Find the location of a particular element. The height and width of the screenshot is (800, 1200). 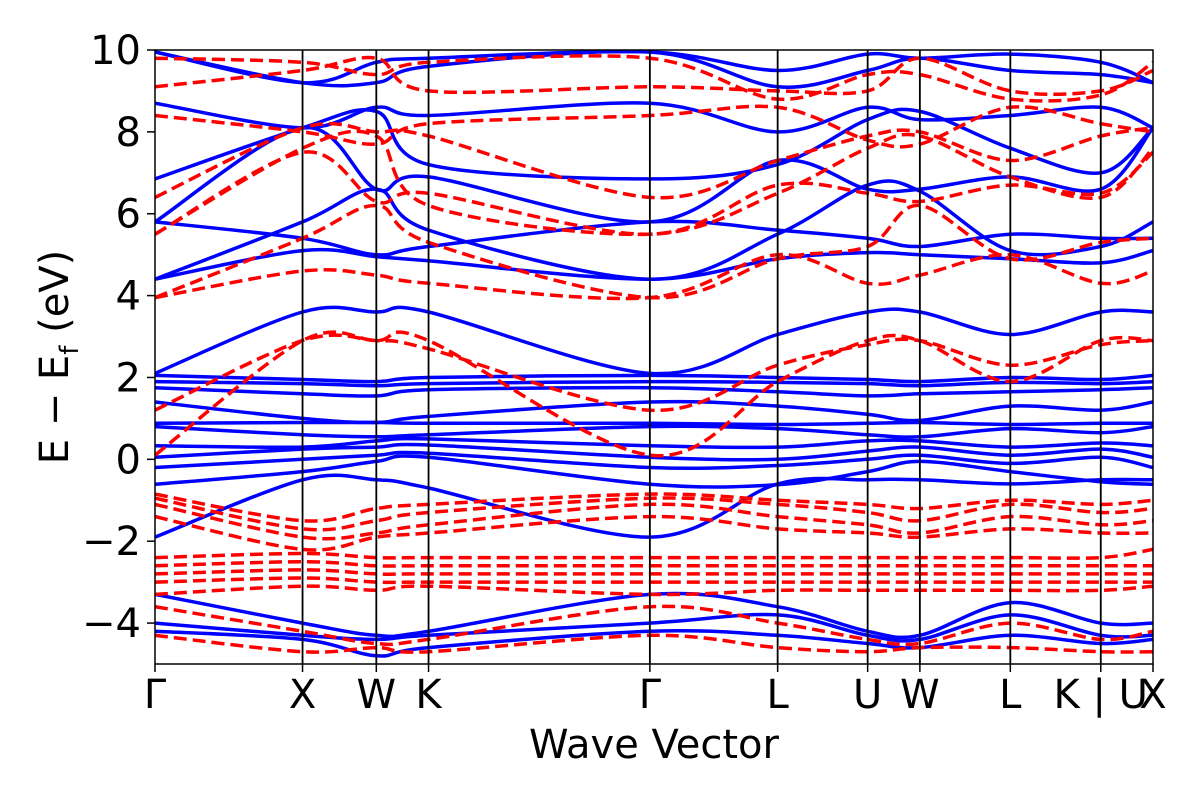

y-axis-title: E − Ef (eV) is located at coordinates (58, 357).